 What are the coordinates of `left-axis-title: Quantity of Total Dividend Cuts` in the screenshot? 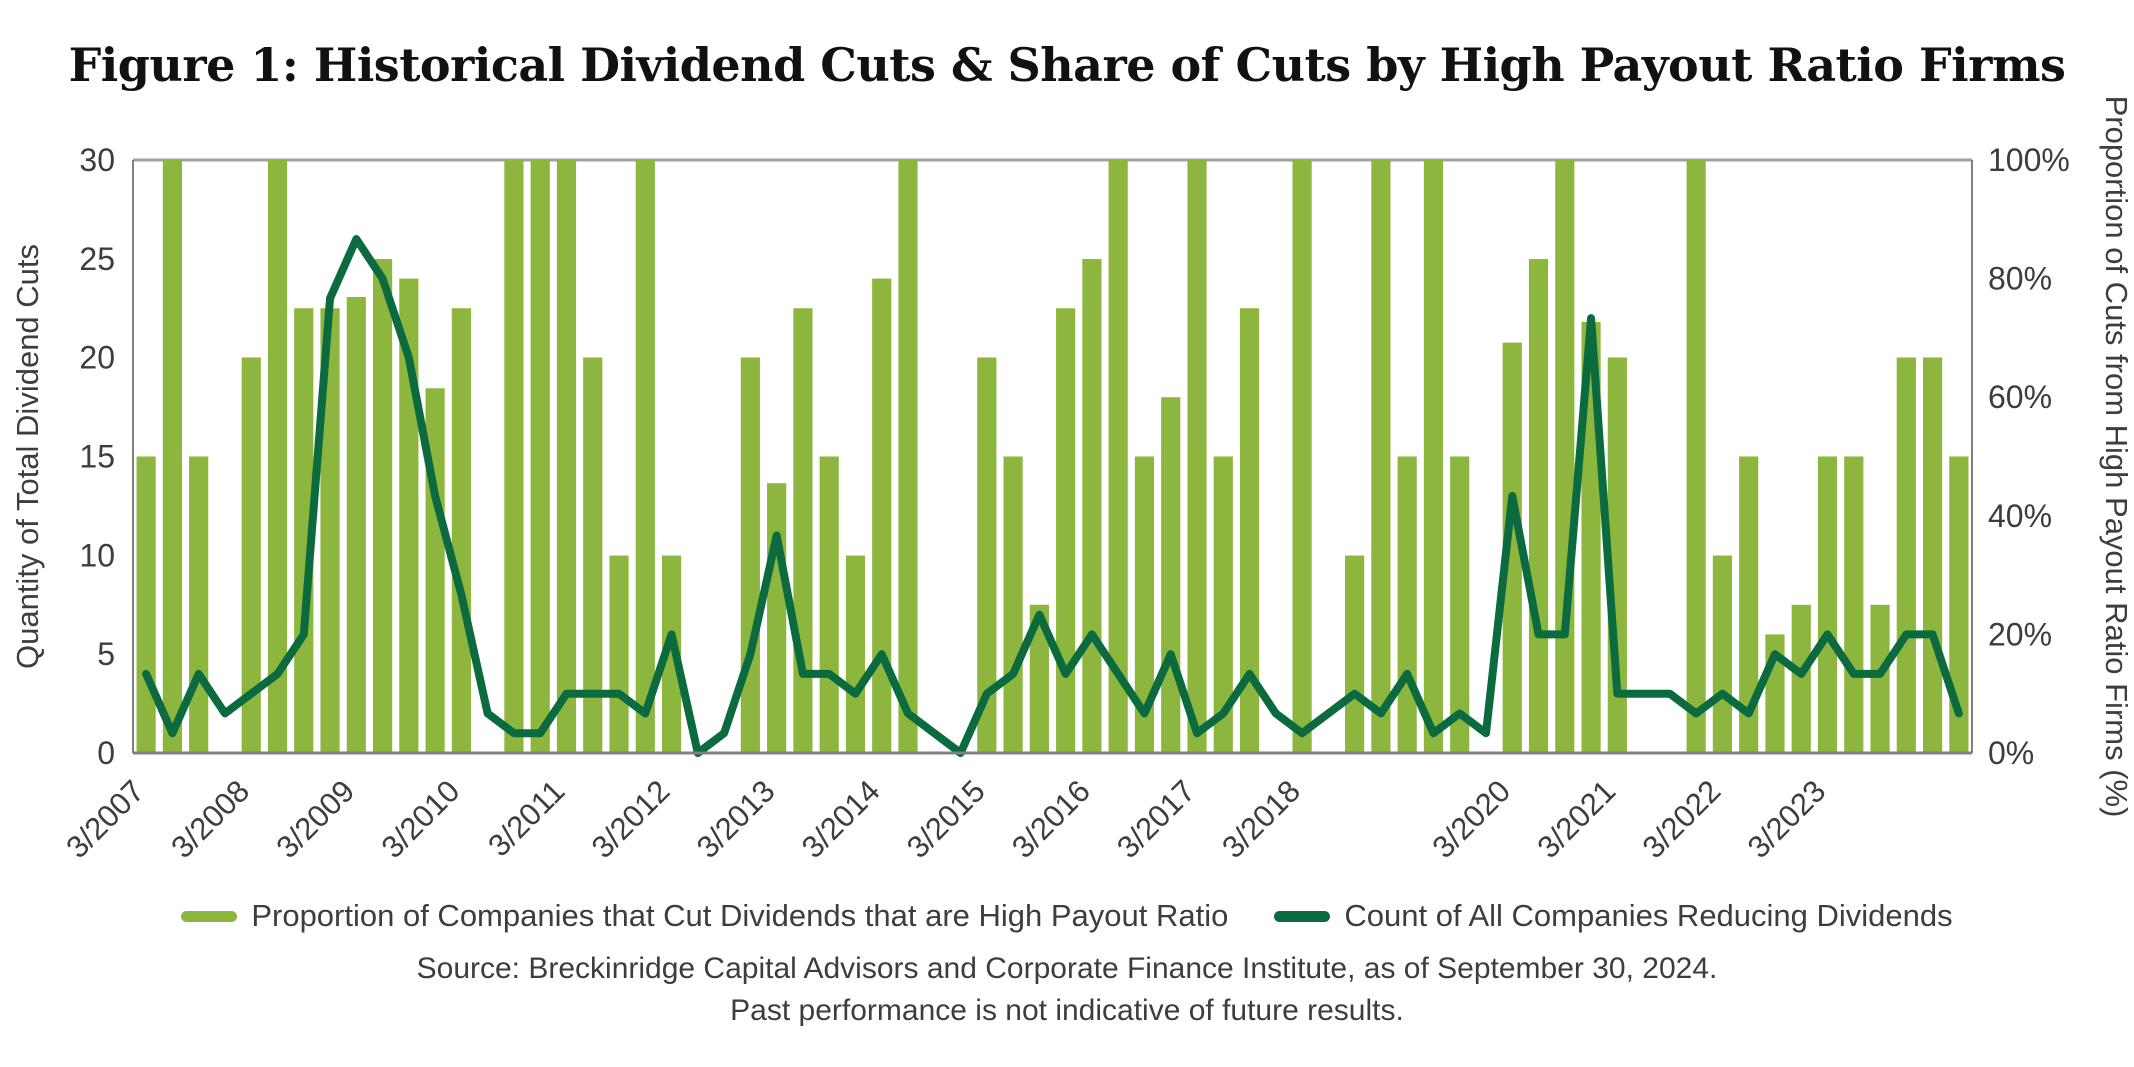 It's located at (27, 456).